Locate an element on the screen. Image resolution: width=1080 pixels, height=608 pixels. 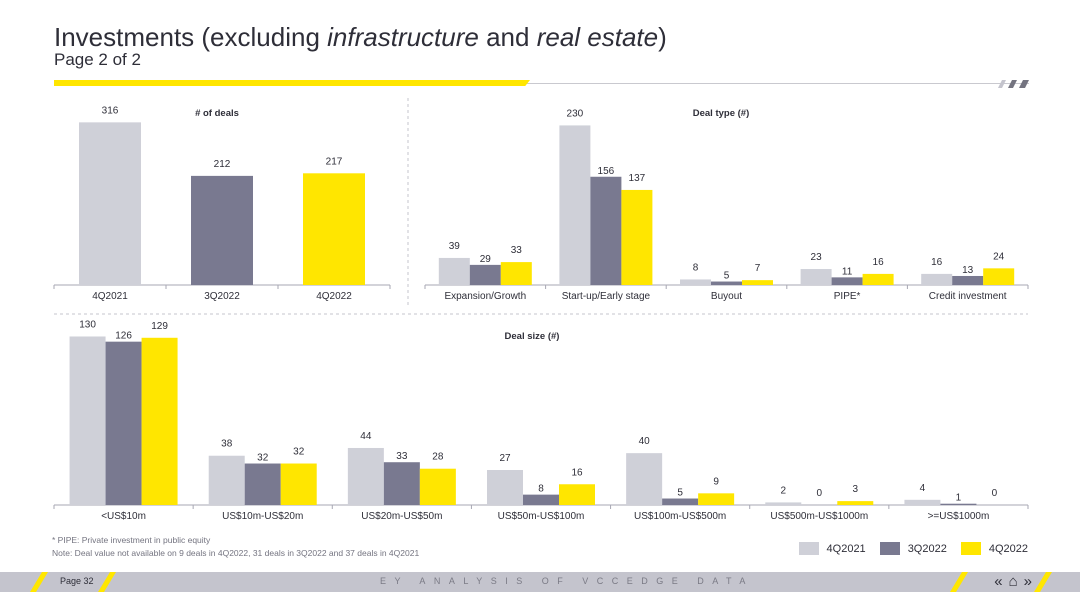
bar-us-10m-us-20m-3q2022 is located at coordinates (262, 484).